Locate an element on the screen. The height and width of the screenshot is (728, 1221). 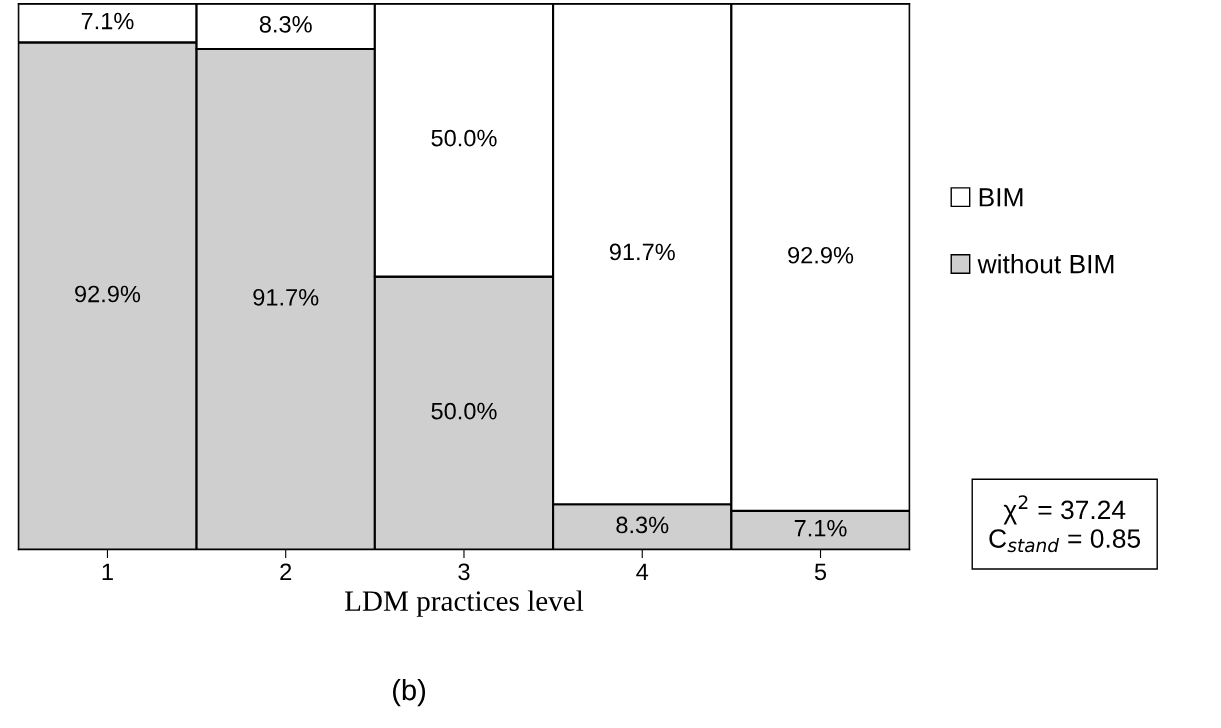
x-tick-label: 5 is located at coordinates (820, 572).